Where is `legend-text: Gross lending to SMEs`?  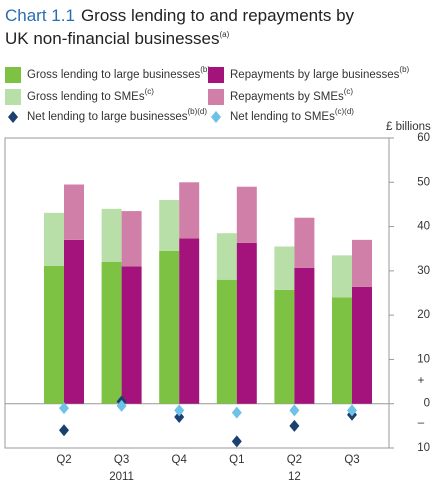
legend-text: Gross lending to SMEs is located at coordinates (86, 97).